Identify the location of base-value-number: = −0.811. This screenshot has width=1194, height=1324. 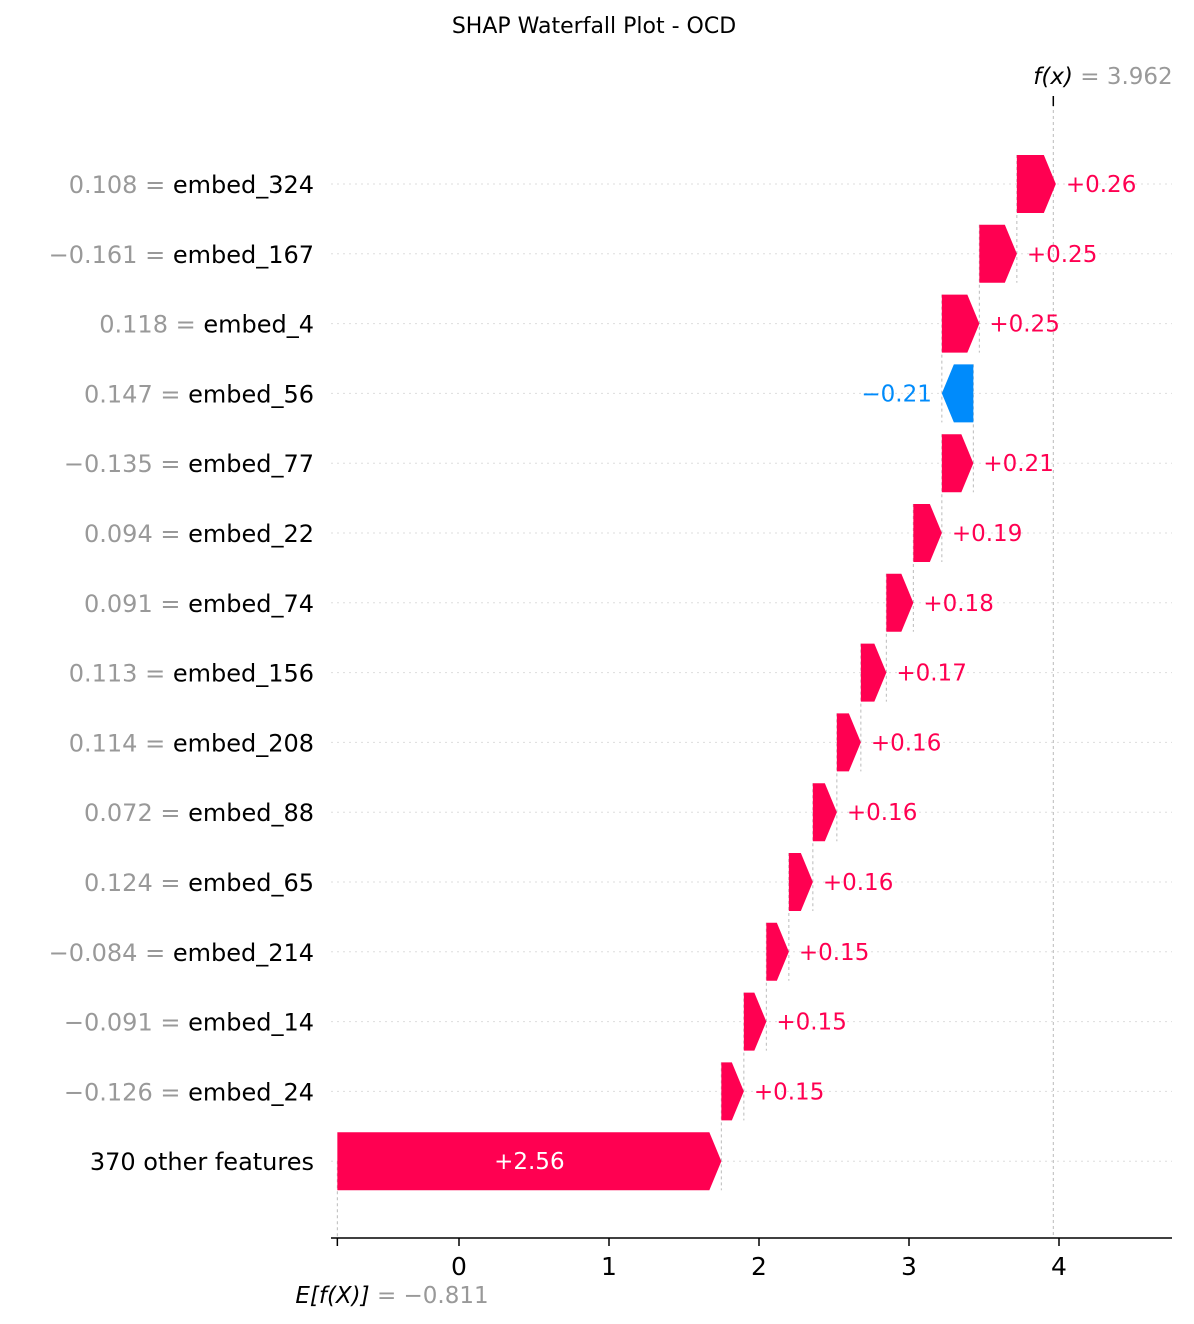
(433, 1296).